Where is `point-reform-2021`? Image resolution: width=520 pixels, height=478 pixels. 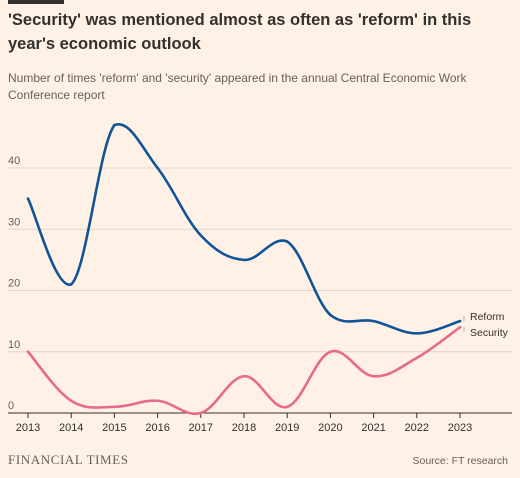 point-reform-2021 is located at coordinates (373, 321).